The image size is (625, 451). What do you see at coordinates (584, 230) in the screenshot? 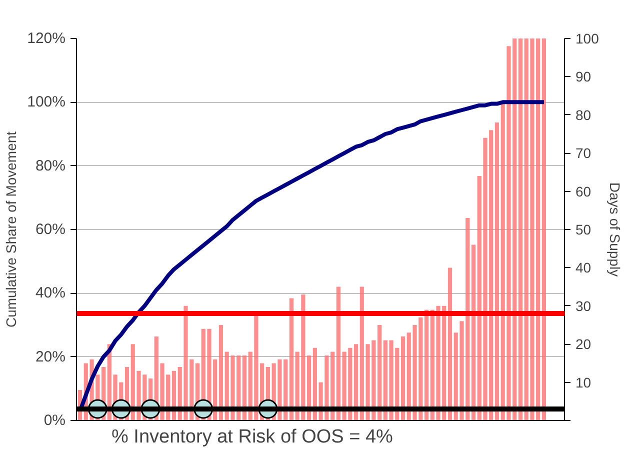
I see `y2-tick-label: 50` at bounding box center [584, 230].